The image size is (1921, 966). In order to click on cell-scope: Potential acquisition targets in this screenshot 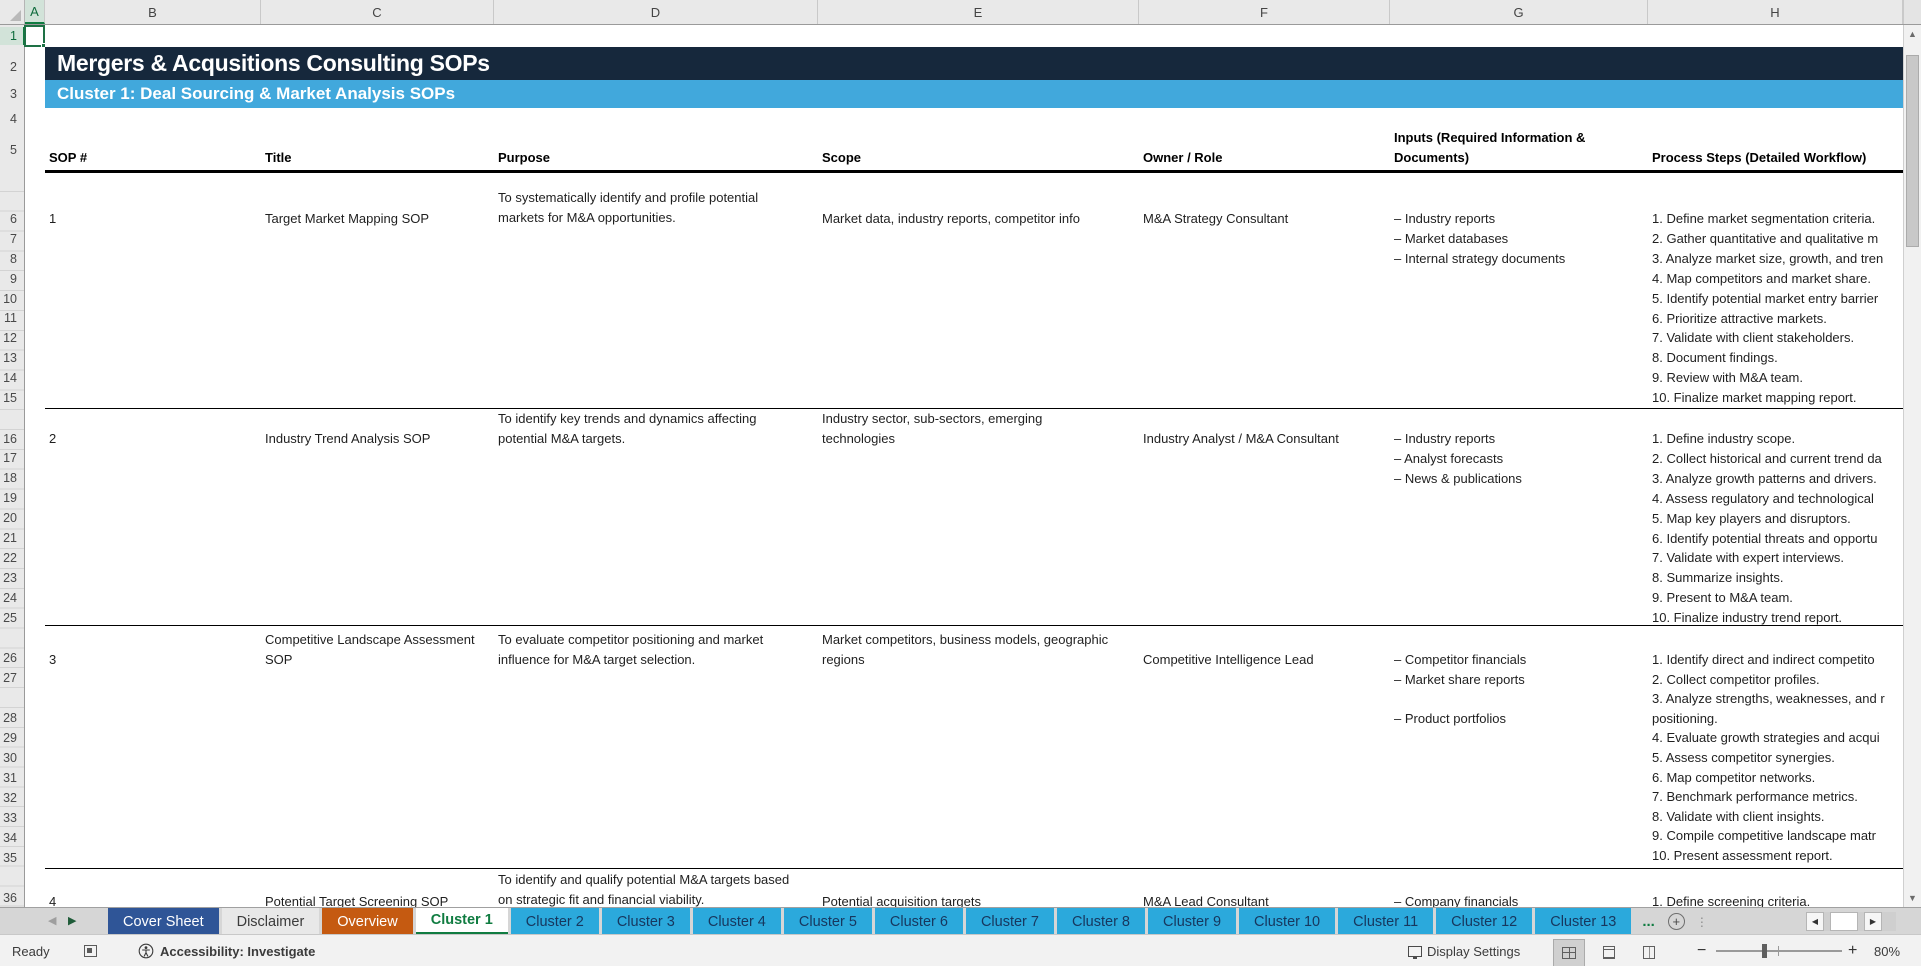, I will do `click(901, 900)`.